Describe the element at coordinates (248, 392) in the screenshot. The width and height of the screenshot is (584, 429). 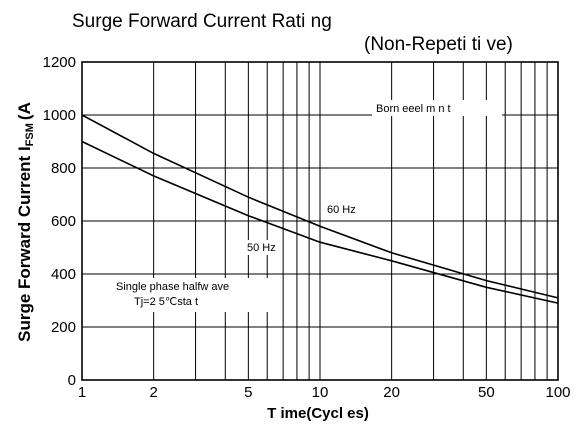
I see `x-tick-label: 5` at that location.